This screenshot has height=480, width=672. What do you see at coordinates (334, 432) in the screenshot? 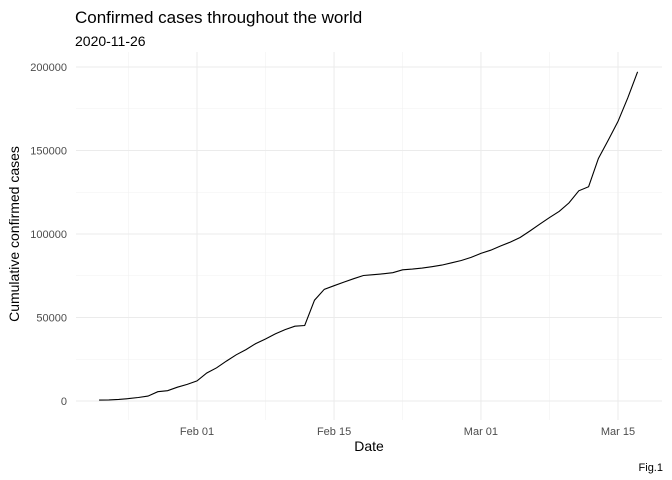
I see `x-tick-label: Feb 15` at bounding box center [334, 432].